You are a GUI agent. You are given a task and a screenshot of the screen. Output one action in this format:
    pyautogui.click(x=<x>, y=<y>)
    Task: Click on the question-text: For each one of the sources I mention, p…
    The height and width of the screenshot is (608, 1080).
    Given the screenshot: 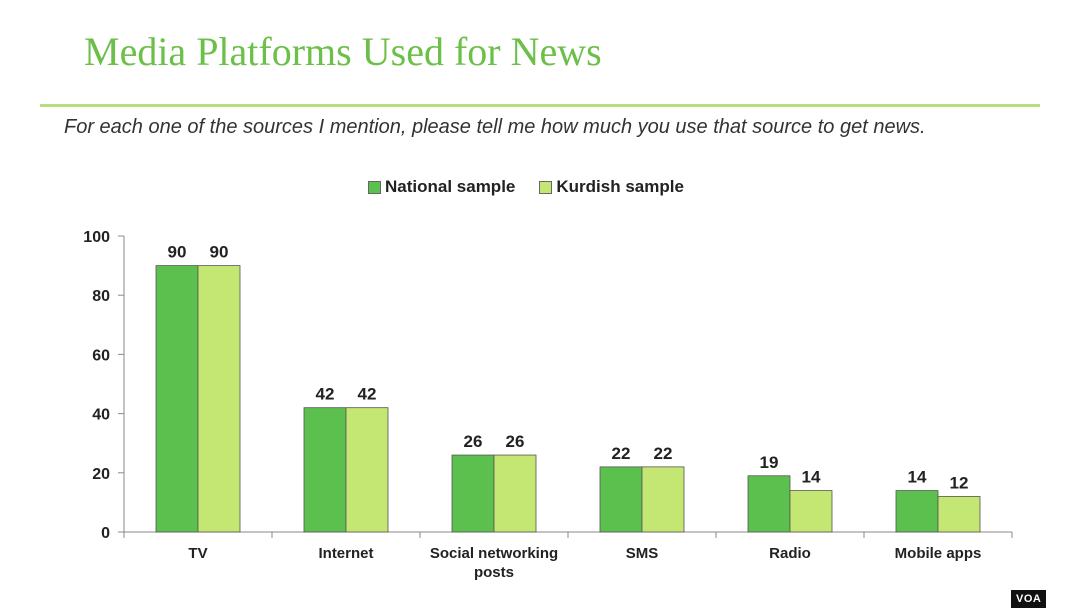 What is the action you would take?
    pyautogui.click(x=495, y=127)
    